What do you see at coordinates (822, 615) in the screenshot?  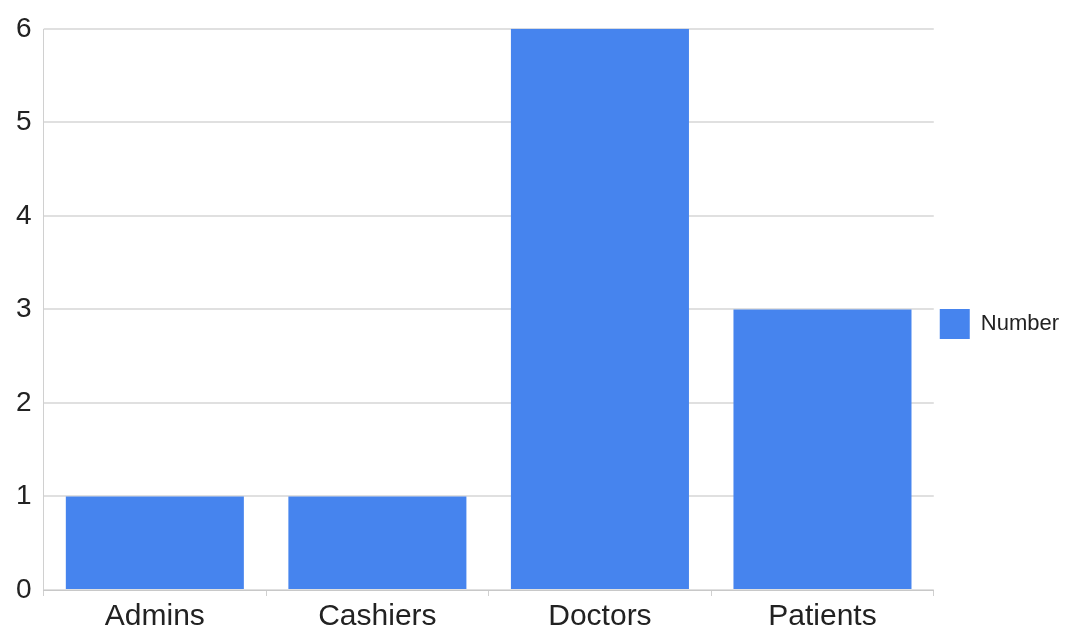 I see `x-tick-label: Patients` at bounding box center [822, 615].